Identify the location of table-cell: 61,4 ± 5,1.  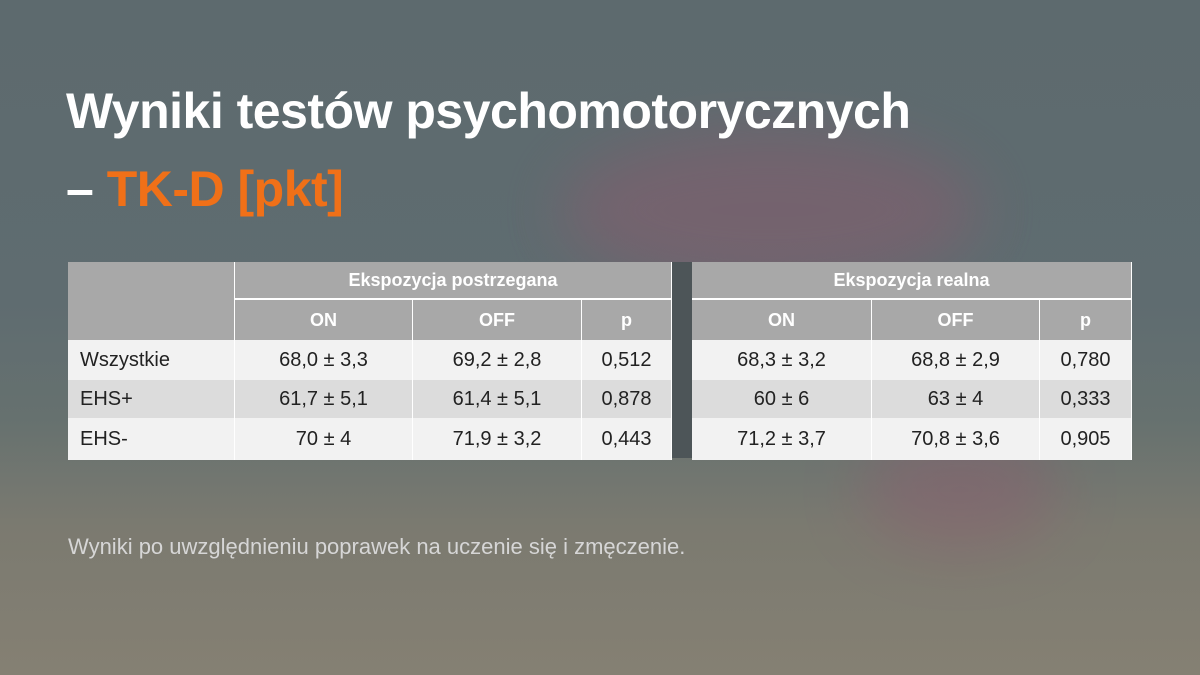
(497, 399).